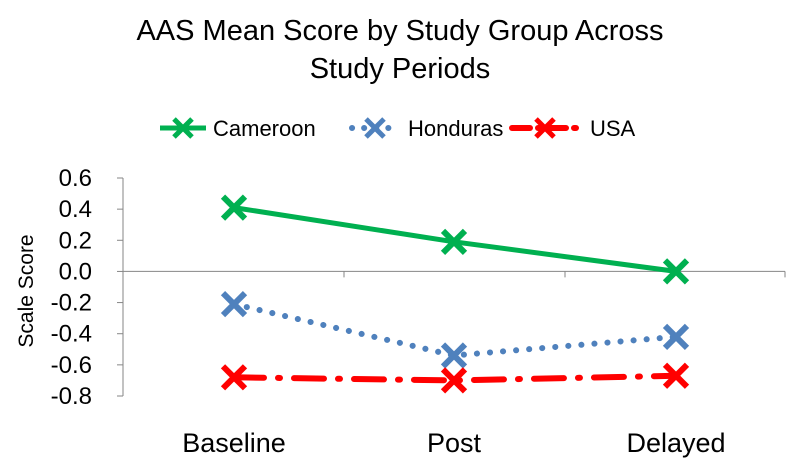 The image size is (800, 466). What do you see at coordinates (75, 271) in the screenshot?
I see `y-tick-label: 0.0` at bounding box center [75, 271].